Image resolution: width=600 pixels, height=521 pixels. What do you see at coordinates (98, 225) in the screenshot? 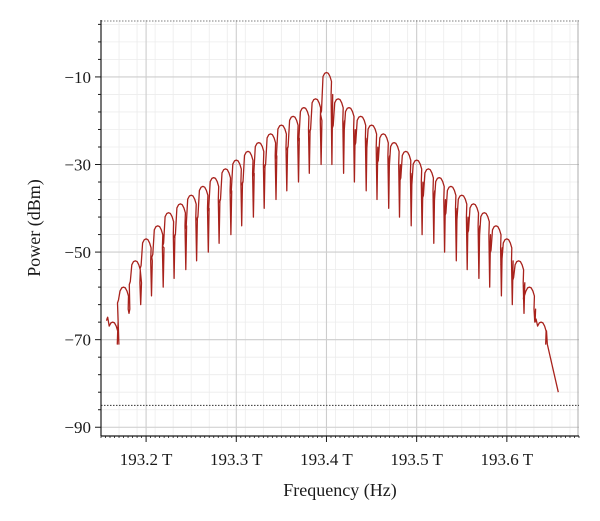
I see `y-axis-ticks` at bounding box center [98, 225].